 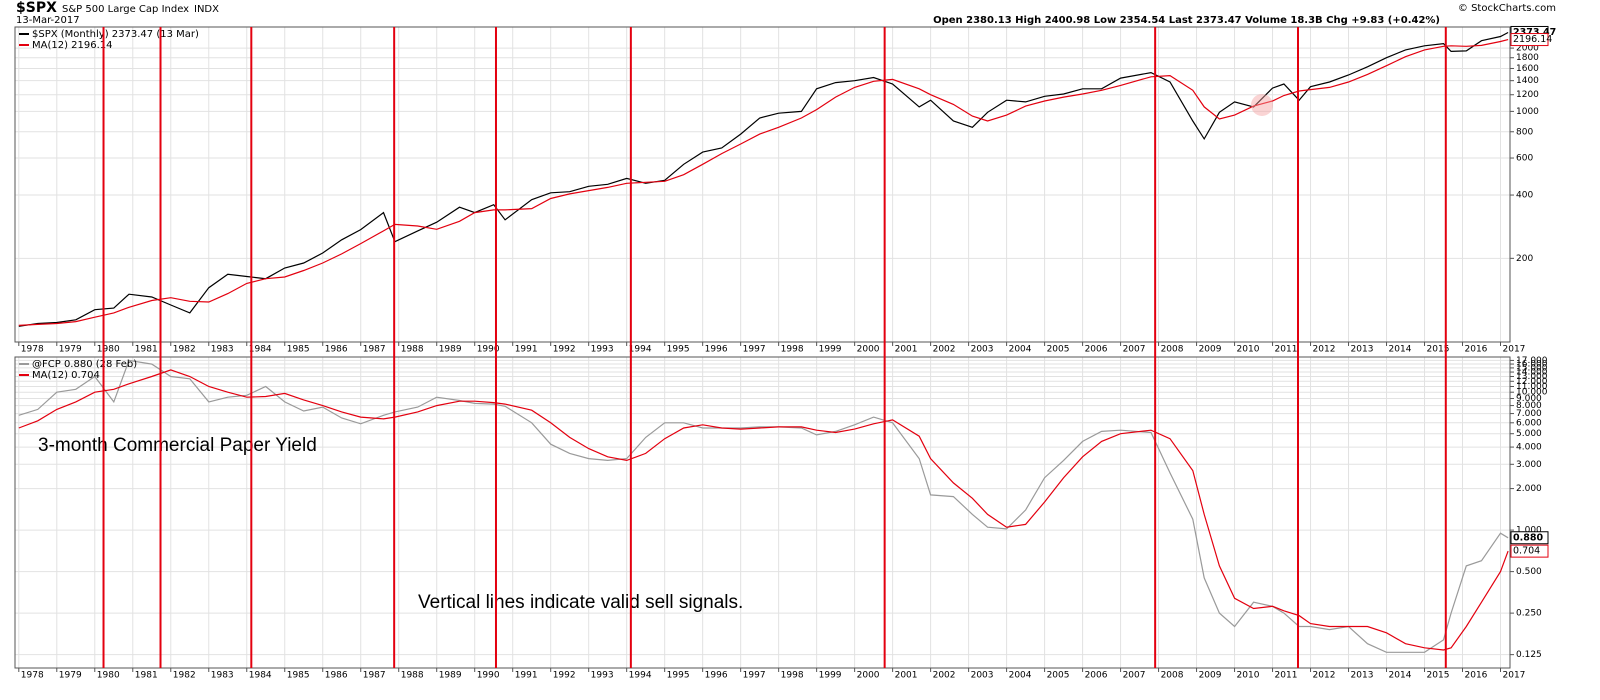 I want to click on y-tick-label: 0.500, so click(x=1529, y=572).